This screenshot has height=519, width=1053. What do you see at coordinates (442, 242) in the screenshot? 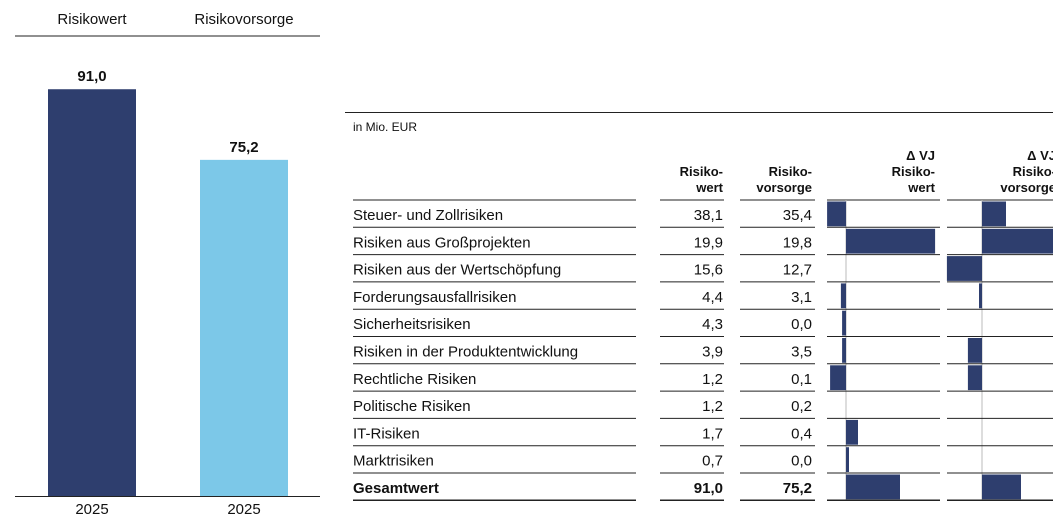
I see `row-label: Risiken aus Großprojekten` at bounding box center [442, 242].